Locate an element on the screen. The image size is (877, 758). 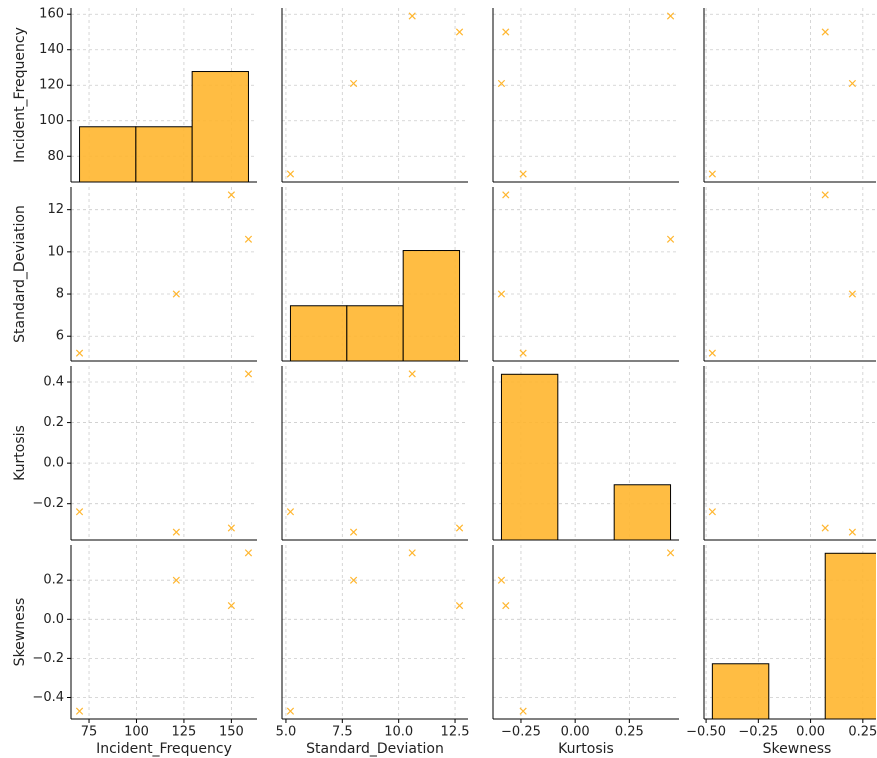
y-tick-label: 10 is located at coordinates (55, 251).